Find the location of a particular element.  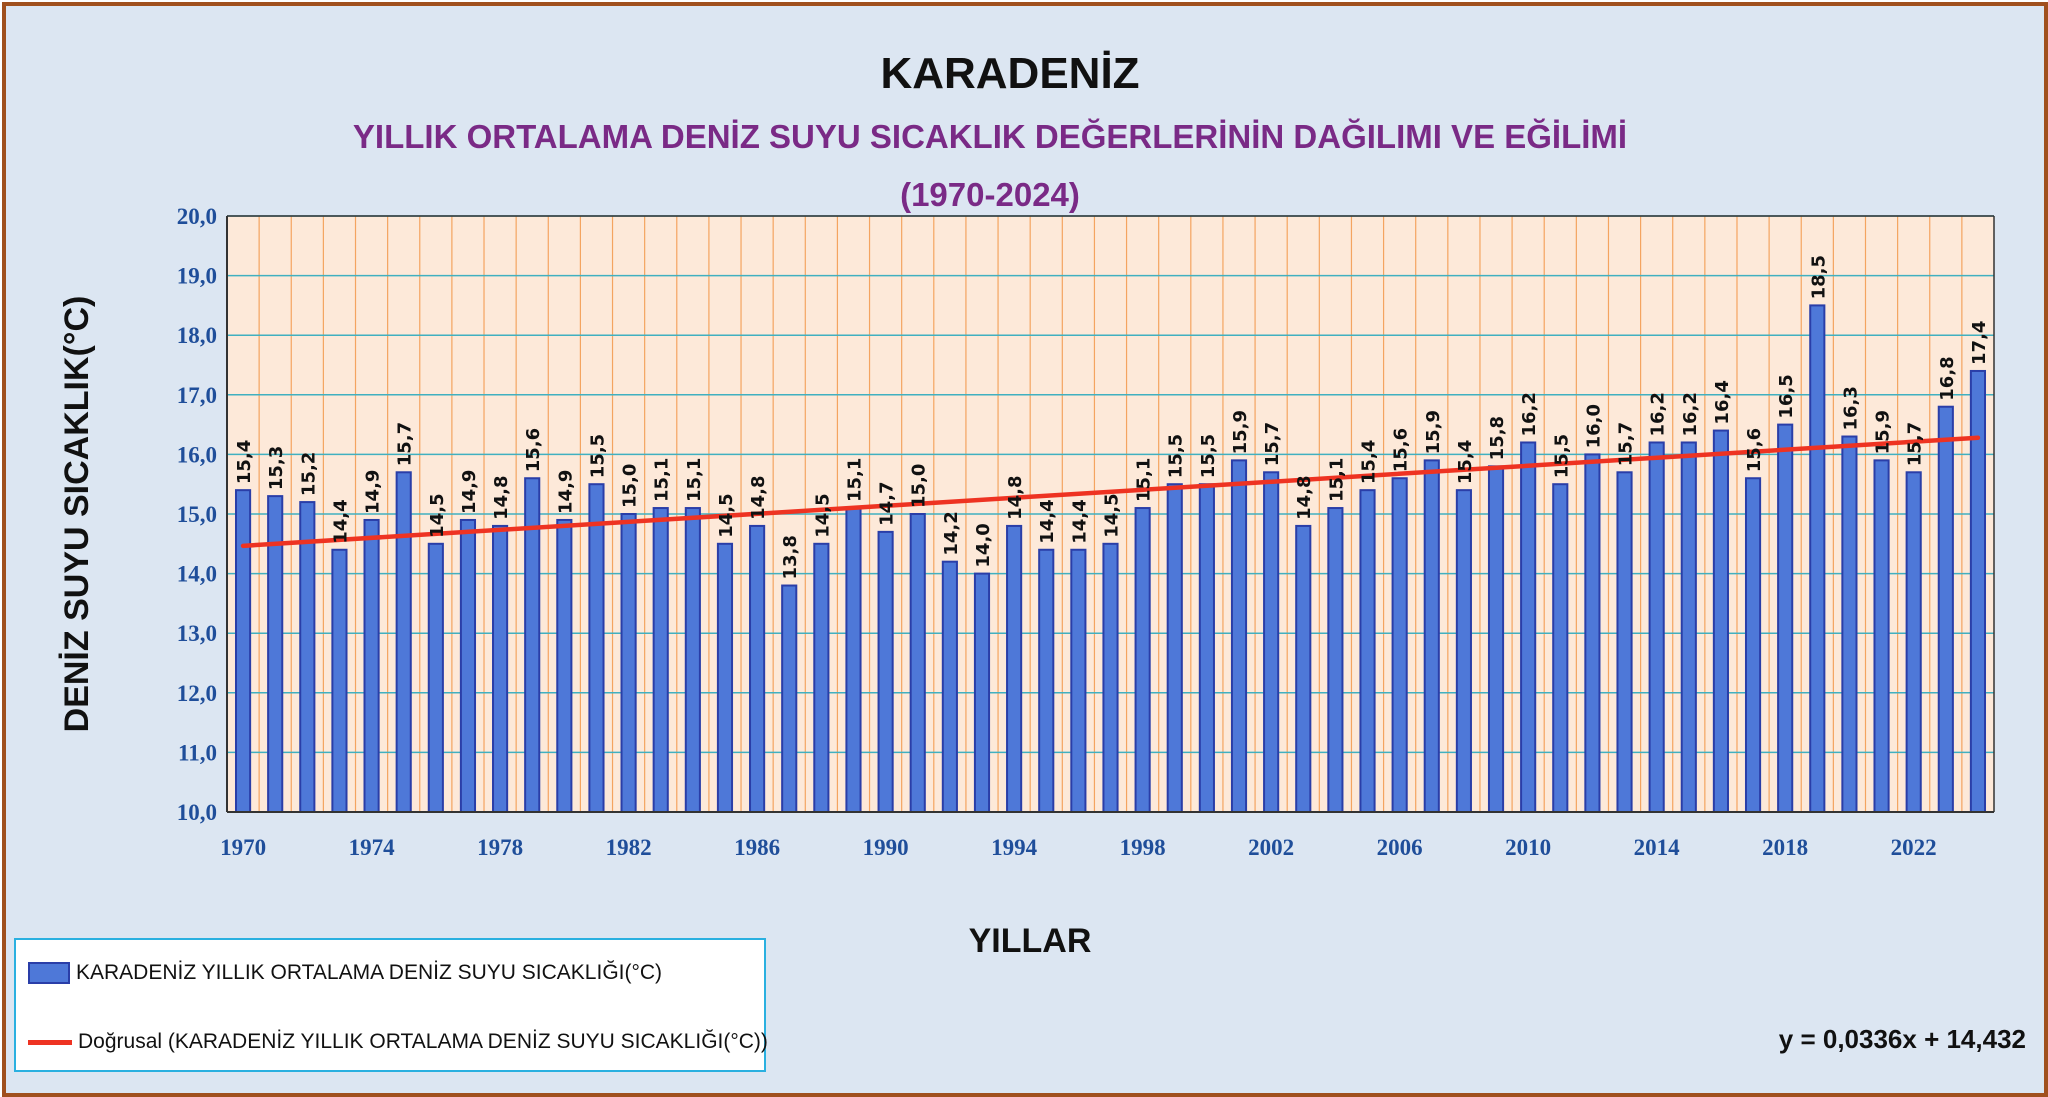

data-label-1991: 15,0 is located at coordinates (919, 486).